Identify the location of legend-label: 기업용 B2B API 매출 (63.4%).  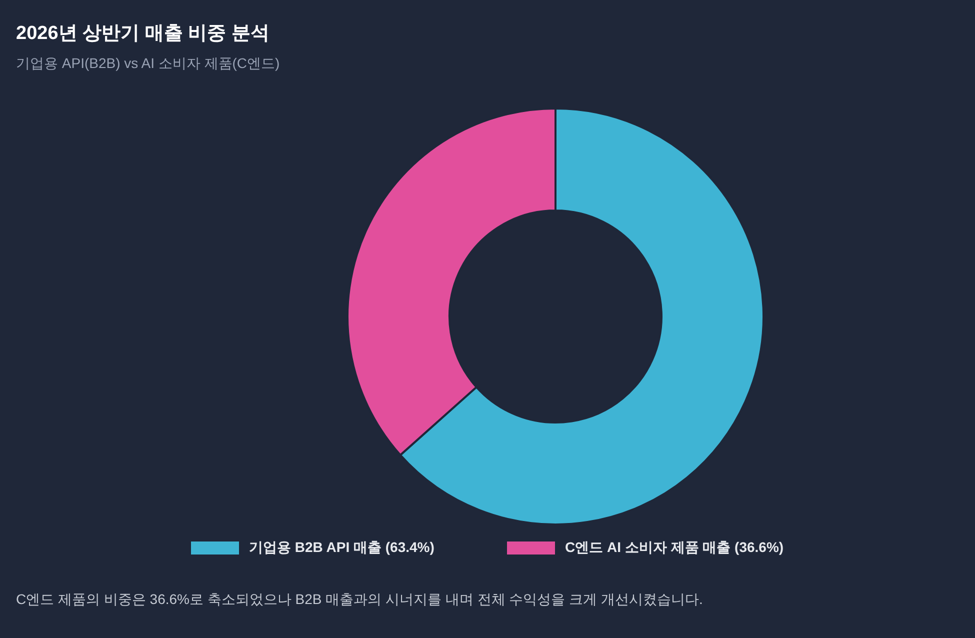
(341, 547).